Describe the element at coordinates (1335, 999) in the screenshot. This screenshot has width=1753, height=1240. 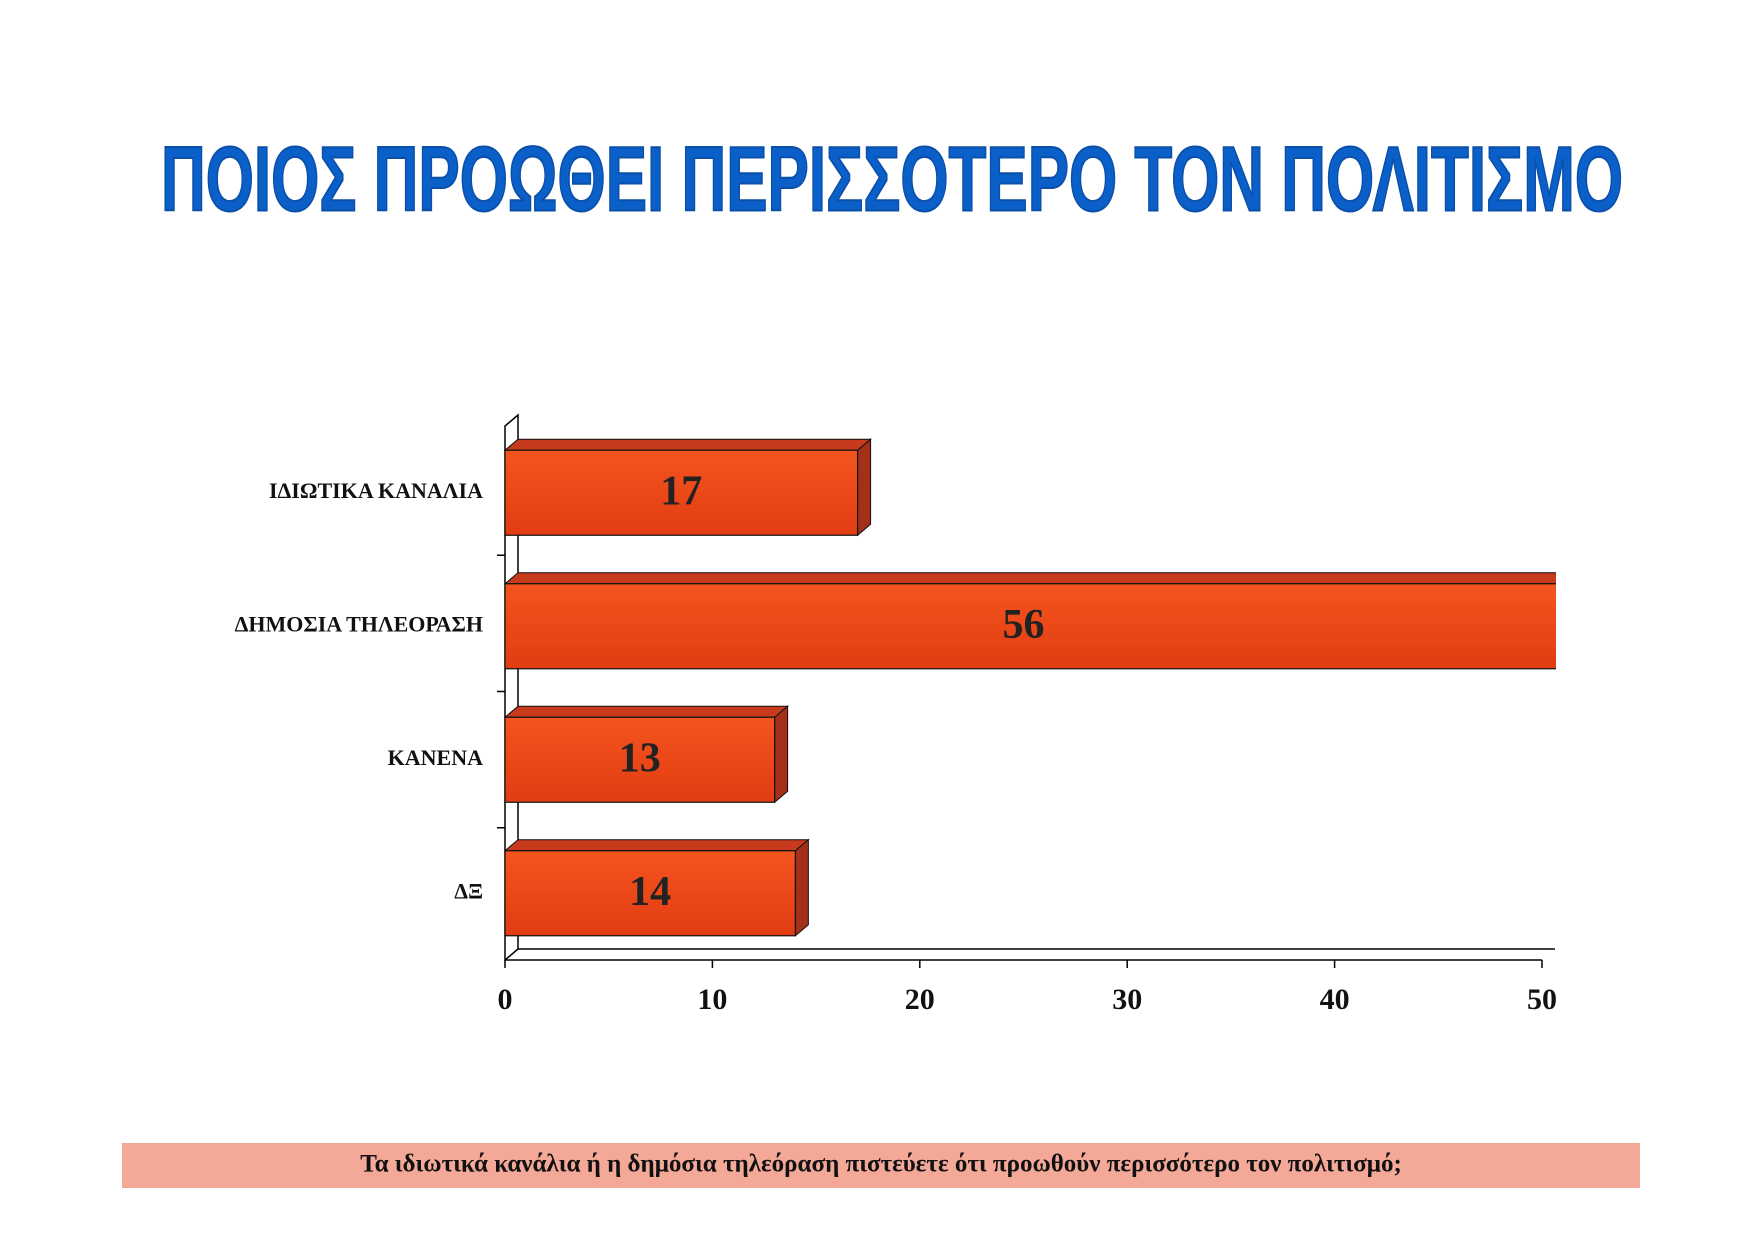
I see `x-tick-label: 40` at that location.